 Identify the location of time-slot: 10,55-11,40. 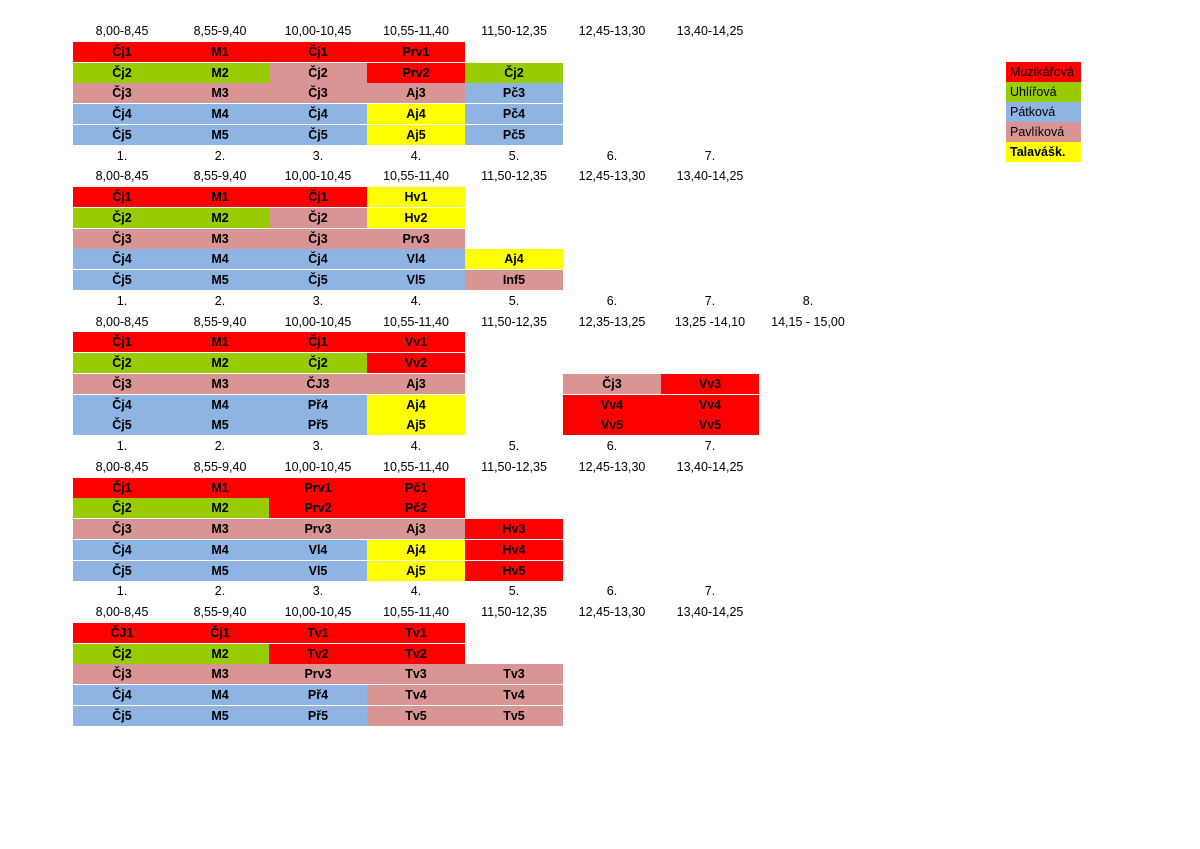
(416, 31).